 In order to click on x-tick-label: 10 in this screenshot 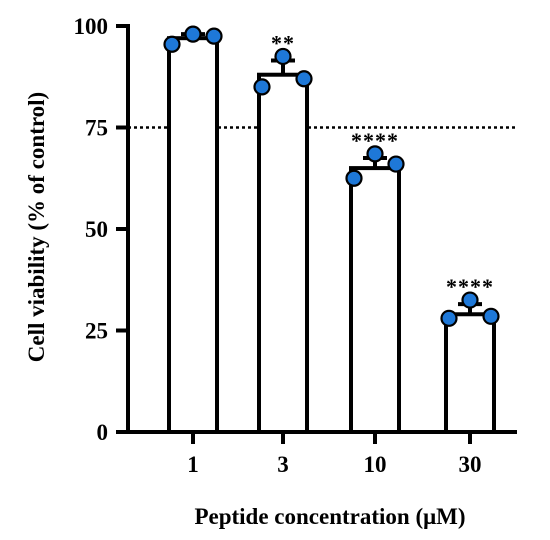, I will do `click(375, 464)`.